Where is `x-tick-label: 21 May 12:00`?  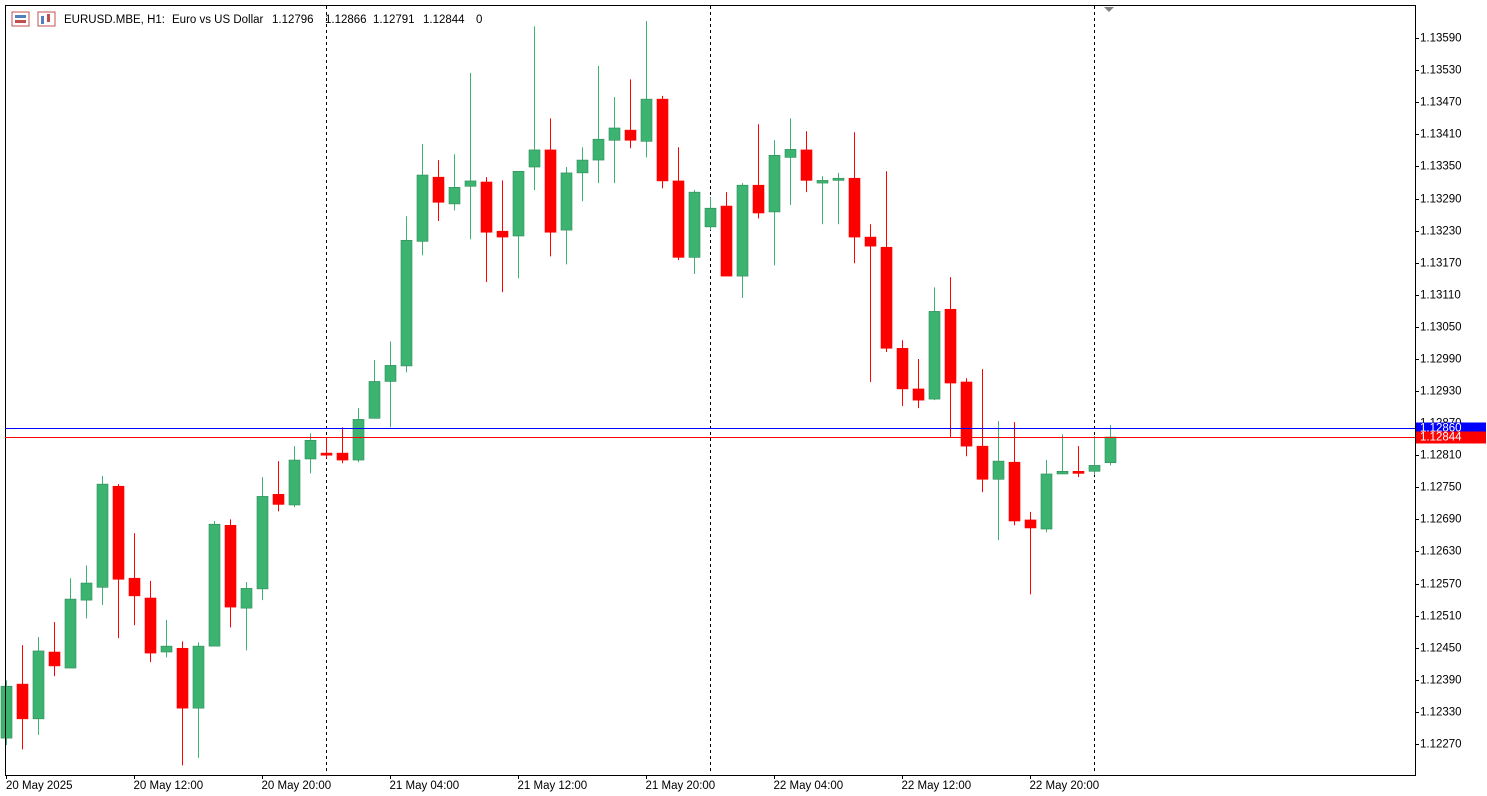 x-tick-label: 21 May 12:00 is located at coordinates (553, 786).